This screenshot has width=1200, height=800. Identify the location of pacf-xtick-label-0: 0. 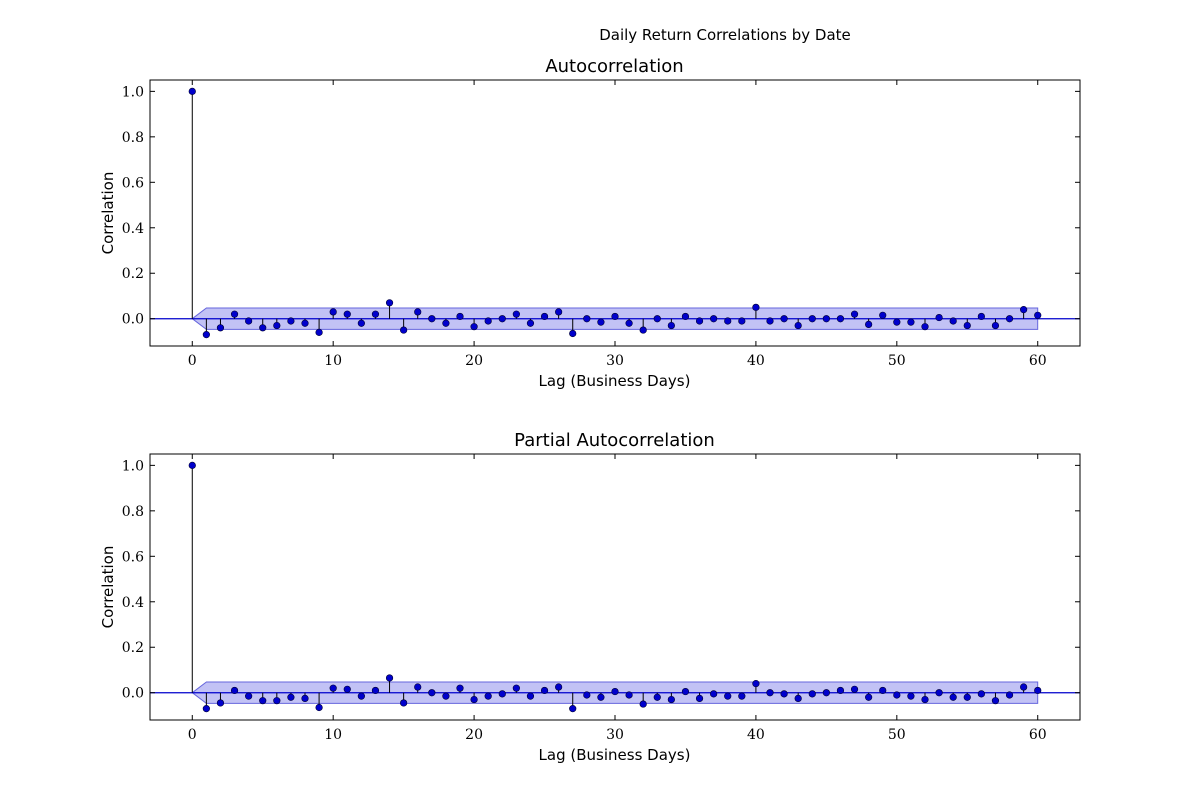
(192, 735).